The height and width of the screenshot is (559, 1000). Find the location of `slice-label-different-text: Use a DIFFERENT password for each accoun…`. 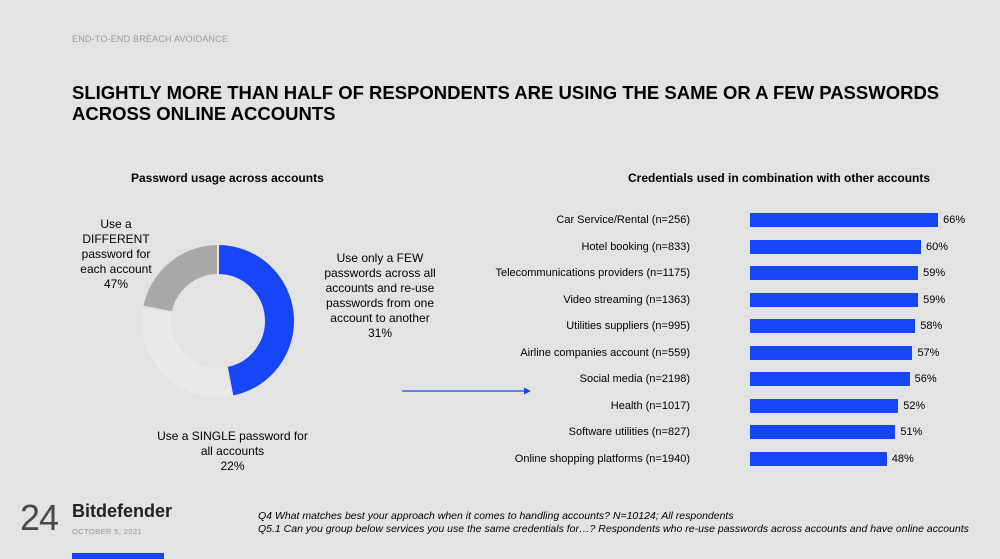

slice-label-different-text: Use a DIFFERENT password for each accoun… is located at coordinates (116, 246).